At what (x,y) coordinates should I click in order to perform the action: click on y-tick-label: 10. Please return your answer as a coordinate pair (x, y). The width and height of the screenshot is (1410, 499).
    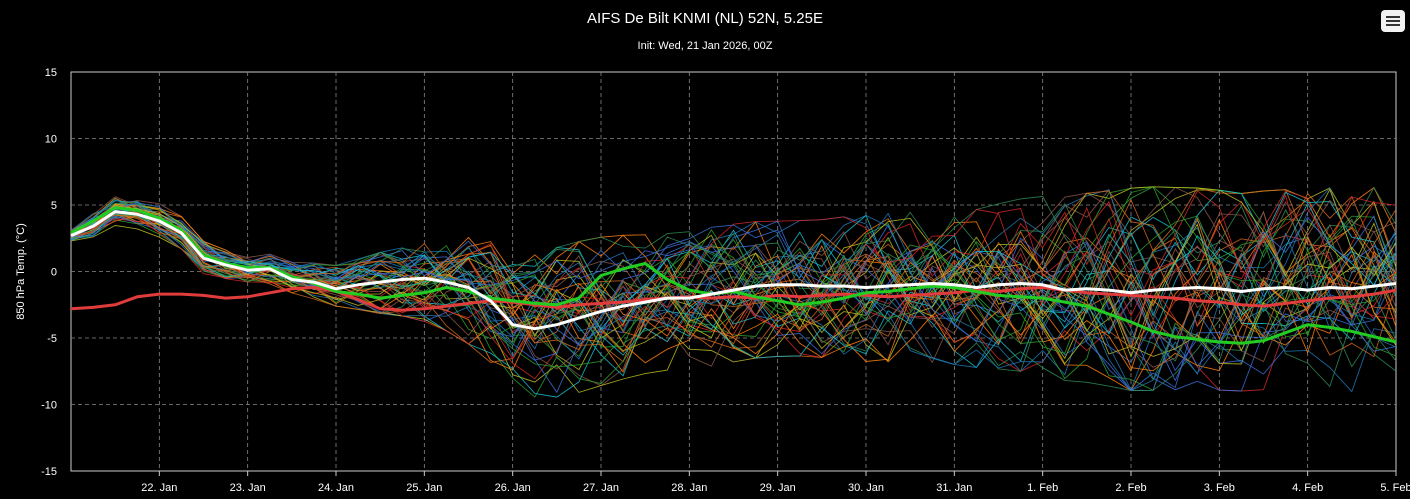
    Looking at the image, I should click on (51, 140).